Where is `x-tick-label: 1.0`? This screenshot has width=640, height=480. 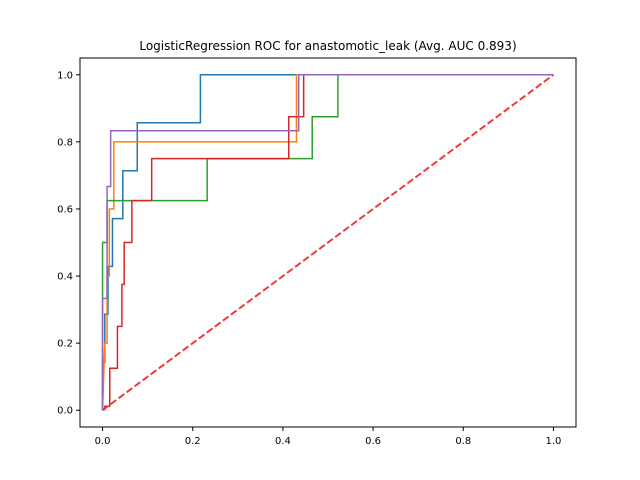 x-tick-label: 1.0 is located at coordinates (554, 441).